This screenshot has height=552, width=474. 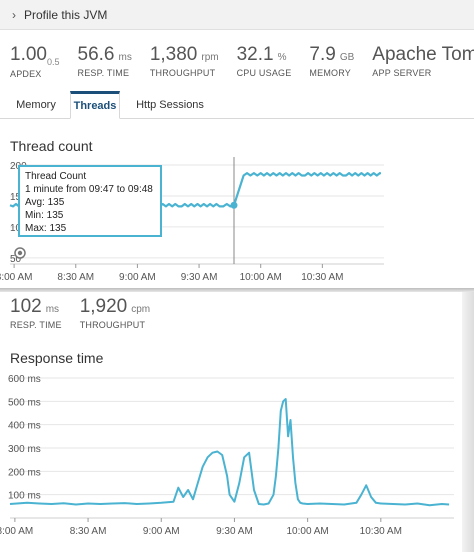 I want to click on y-tick-label: 500 ms, so click(x=24, y=402).